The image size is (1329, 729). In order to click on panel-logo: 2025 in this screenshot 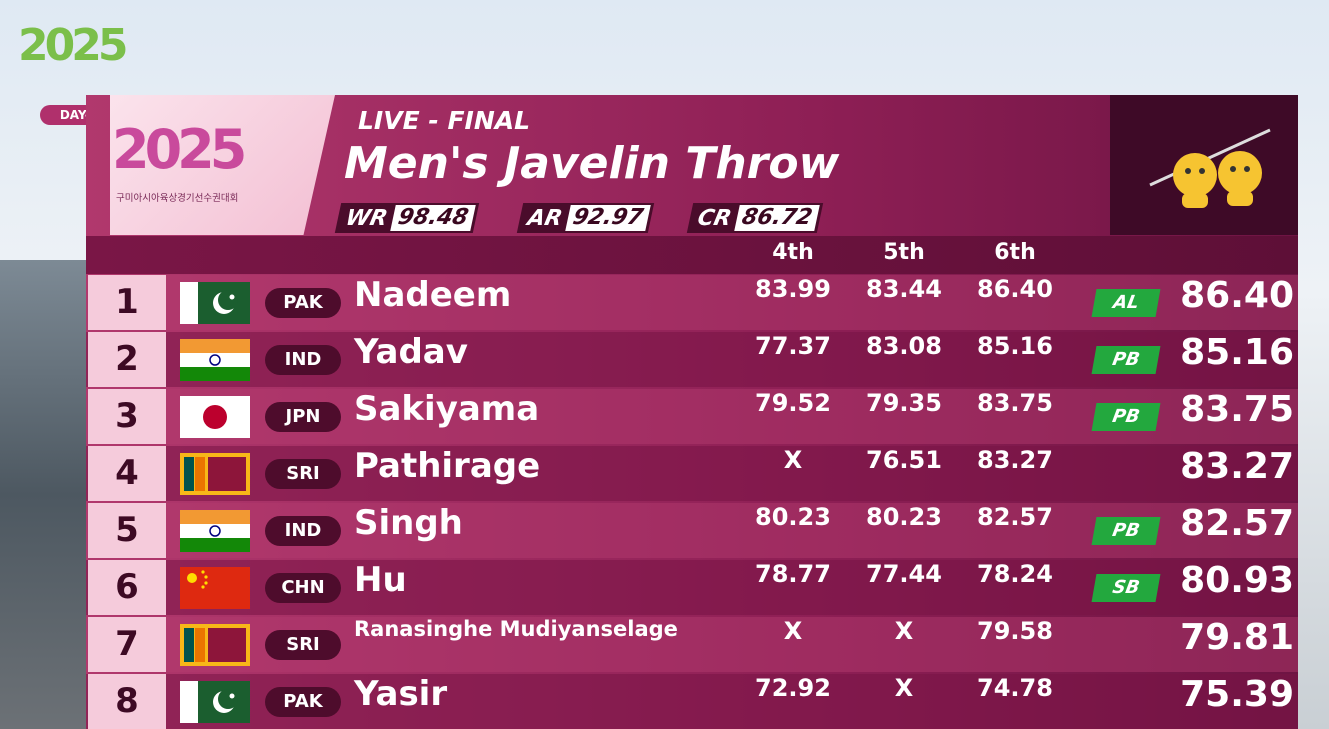, I will do `click(179, 149)`.